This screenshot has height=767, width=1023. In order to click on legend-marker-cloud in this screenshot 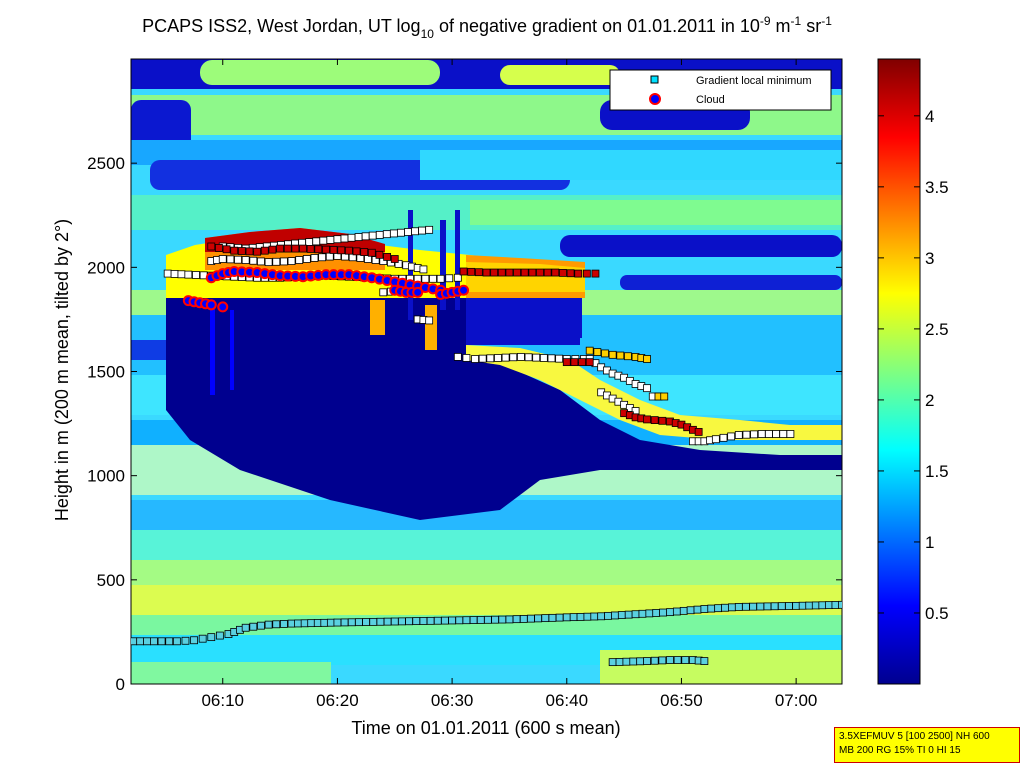, I will do `click(655, 99)`.